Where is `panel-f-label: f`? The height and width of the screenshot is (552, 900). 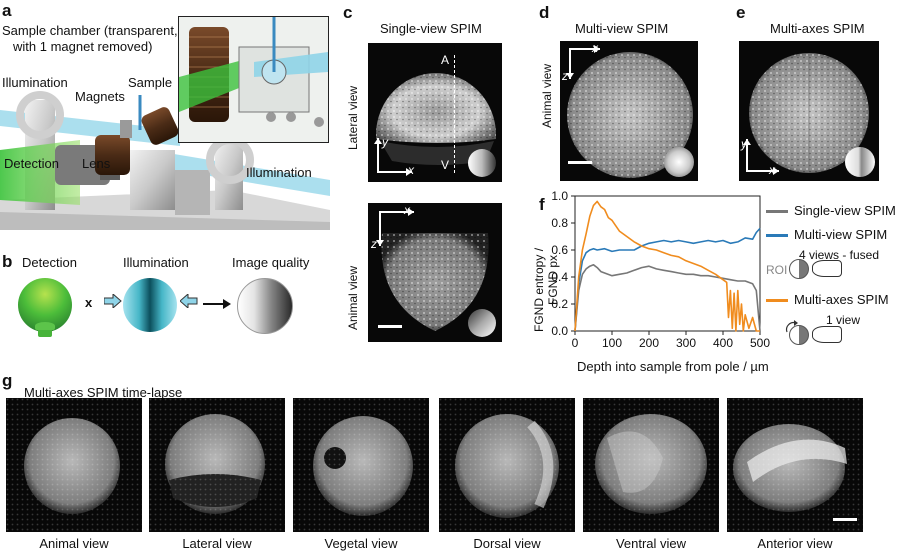 panel-f-label: f is located at coordinates (542, 204).